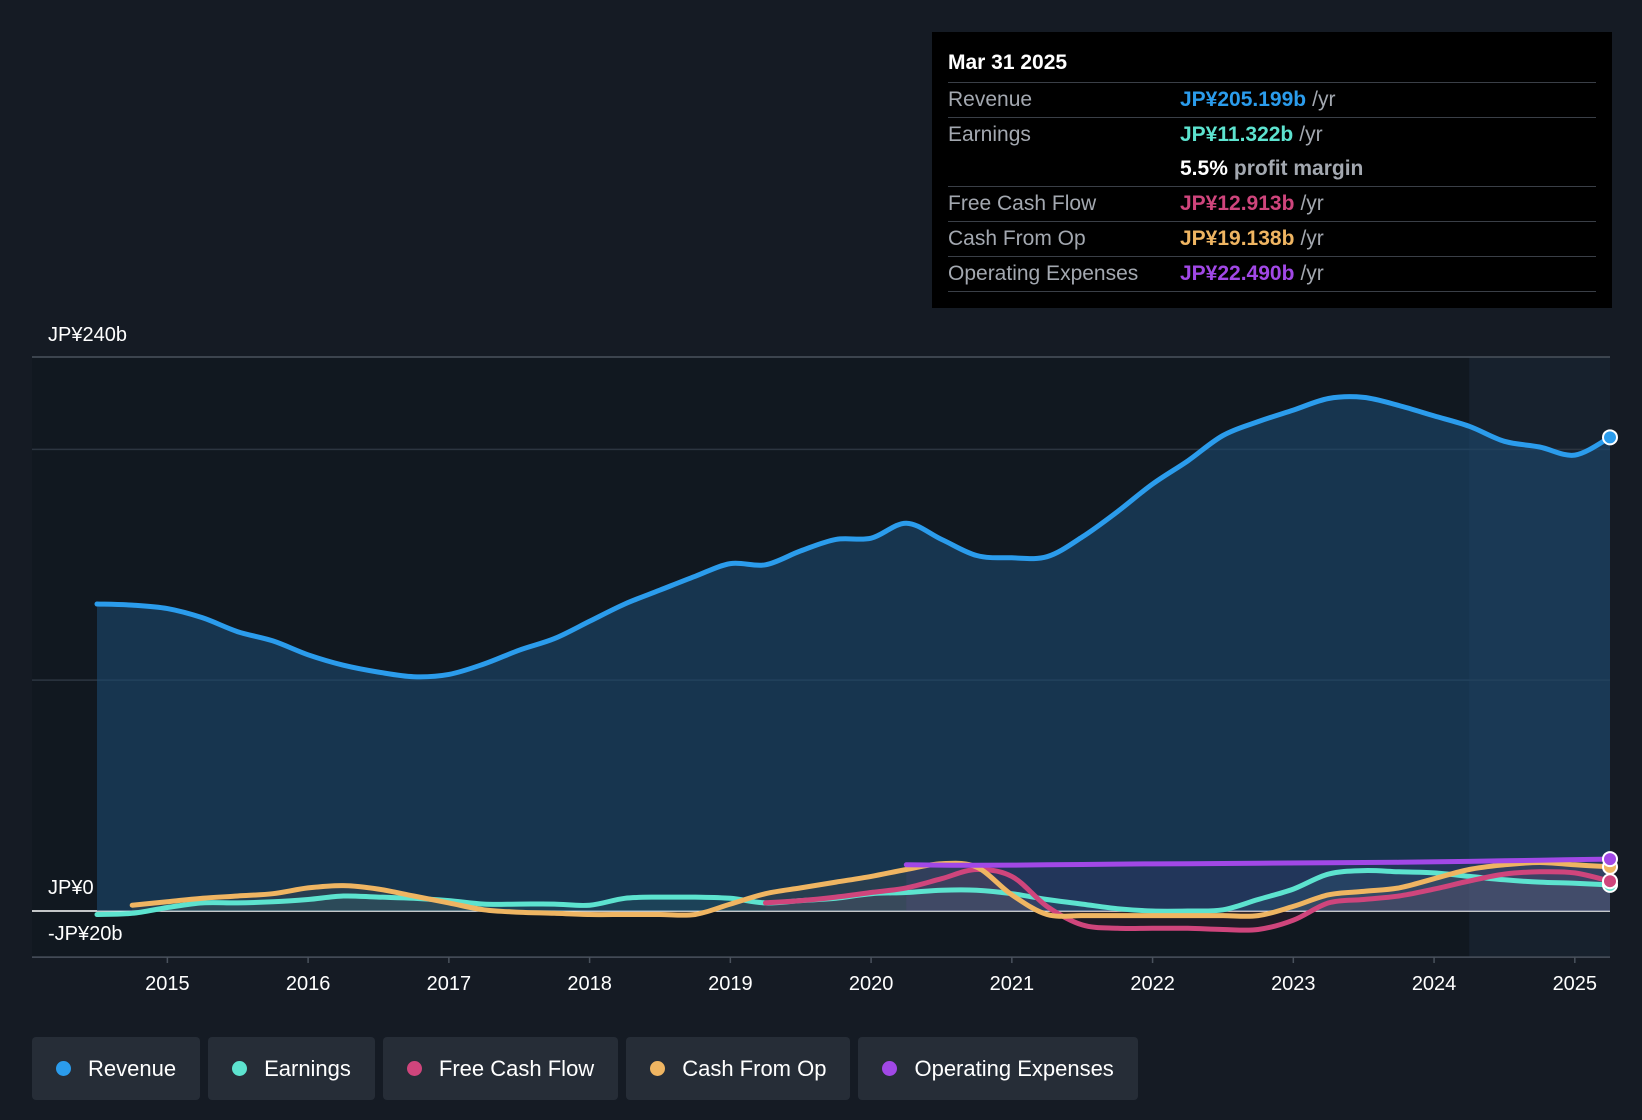 Image resolution: width=1642 pixels, height=1120 pixels. What do you see at coordinates (1014, 1068) in the screenshot?
I see `legend-label: Operating Expenses` at bounding box center [1014, 1068].